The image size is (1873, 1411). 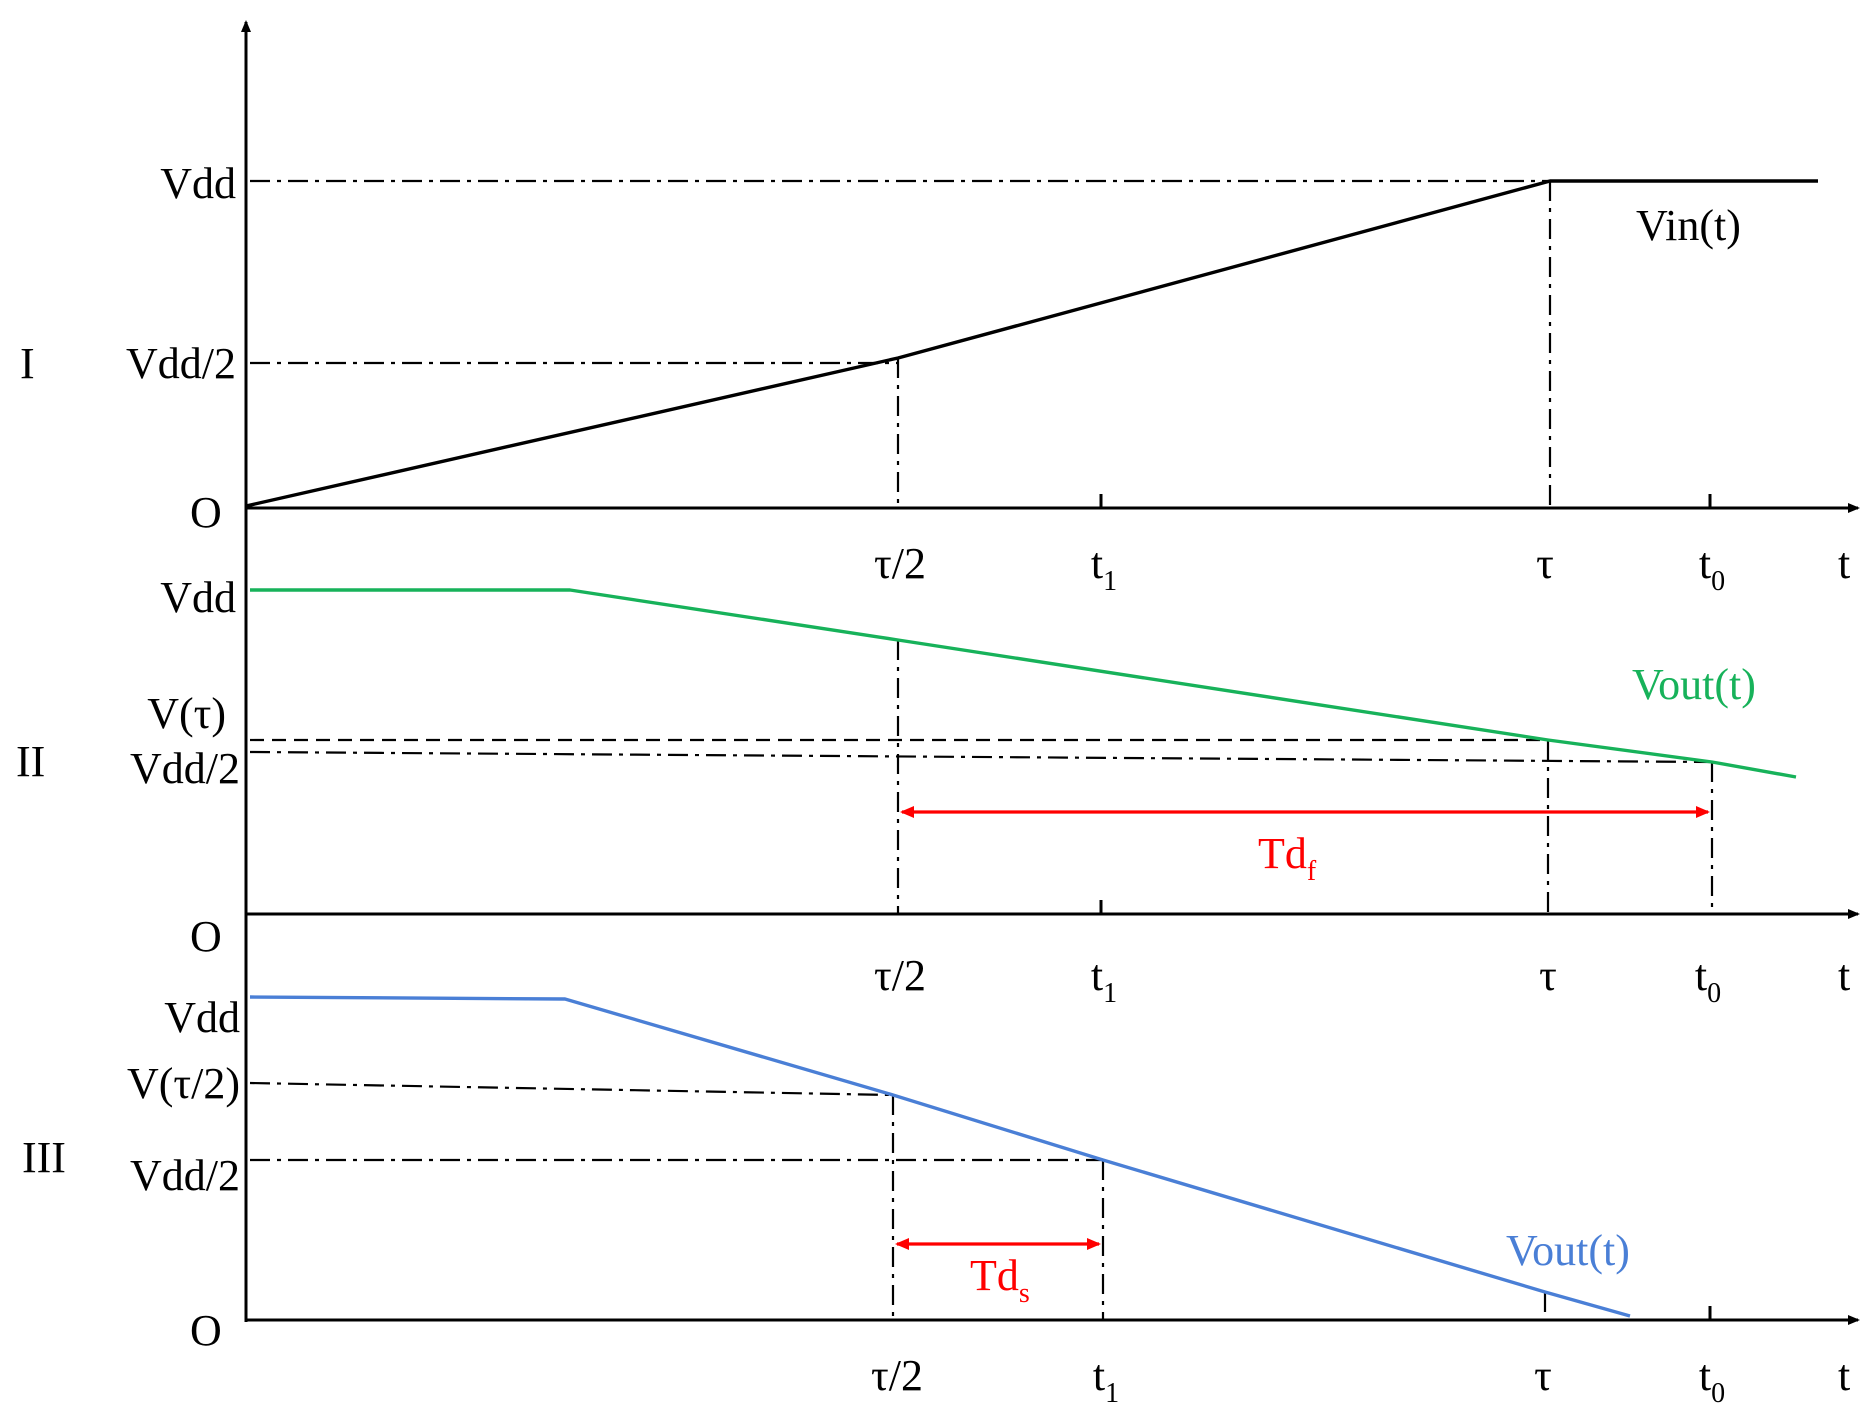 What do you see at coordinates (27, 363) in the screenshot?
I see `panel-roman: I` at bounding box center [27, 363].